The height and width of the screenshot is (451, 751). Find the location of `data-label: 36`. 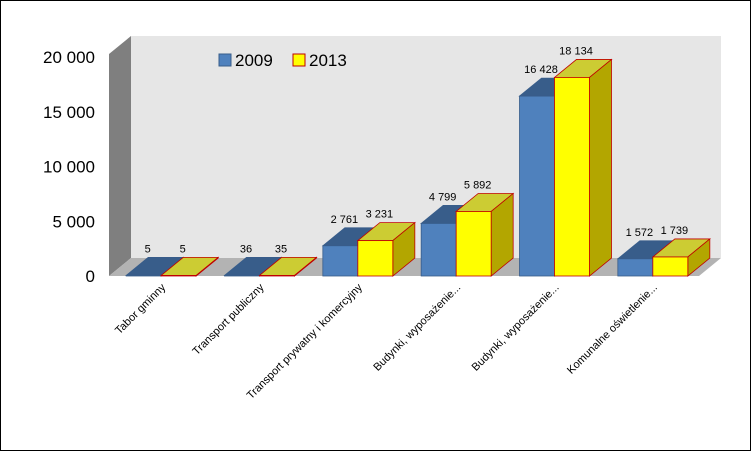

data-label: 36 is located at coordinates (246, 249).